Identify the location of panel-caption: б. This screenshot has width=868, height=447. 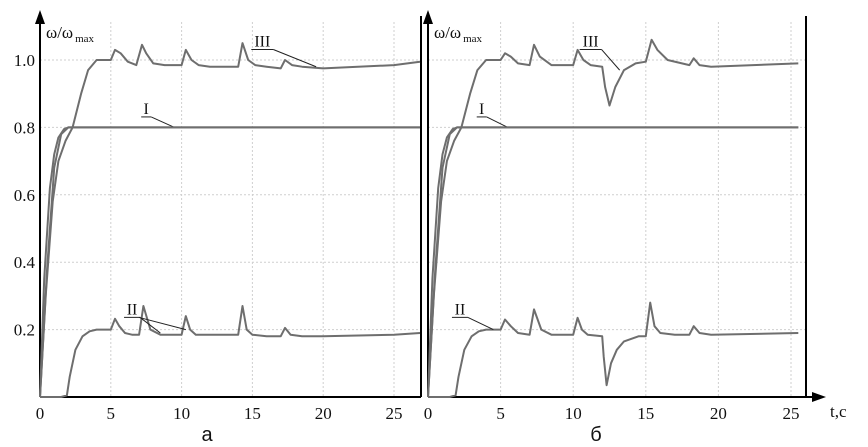
(595, 435).